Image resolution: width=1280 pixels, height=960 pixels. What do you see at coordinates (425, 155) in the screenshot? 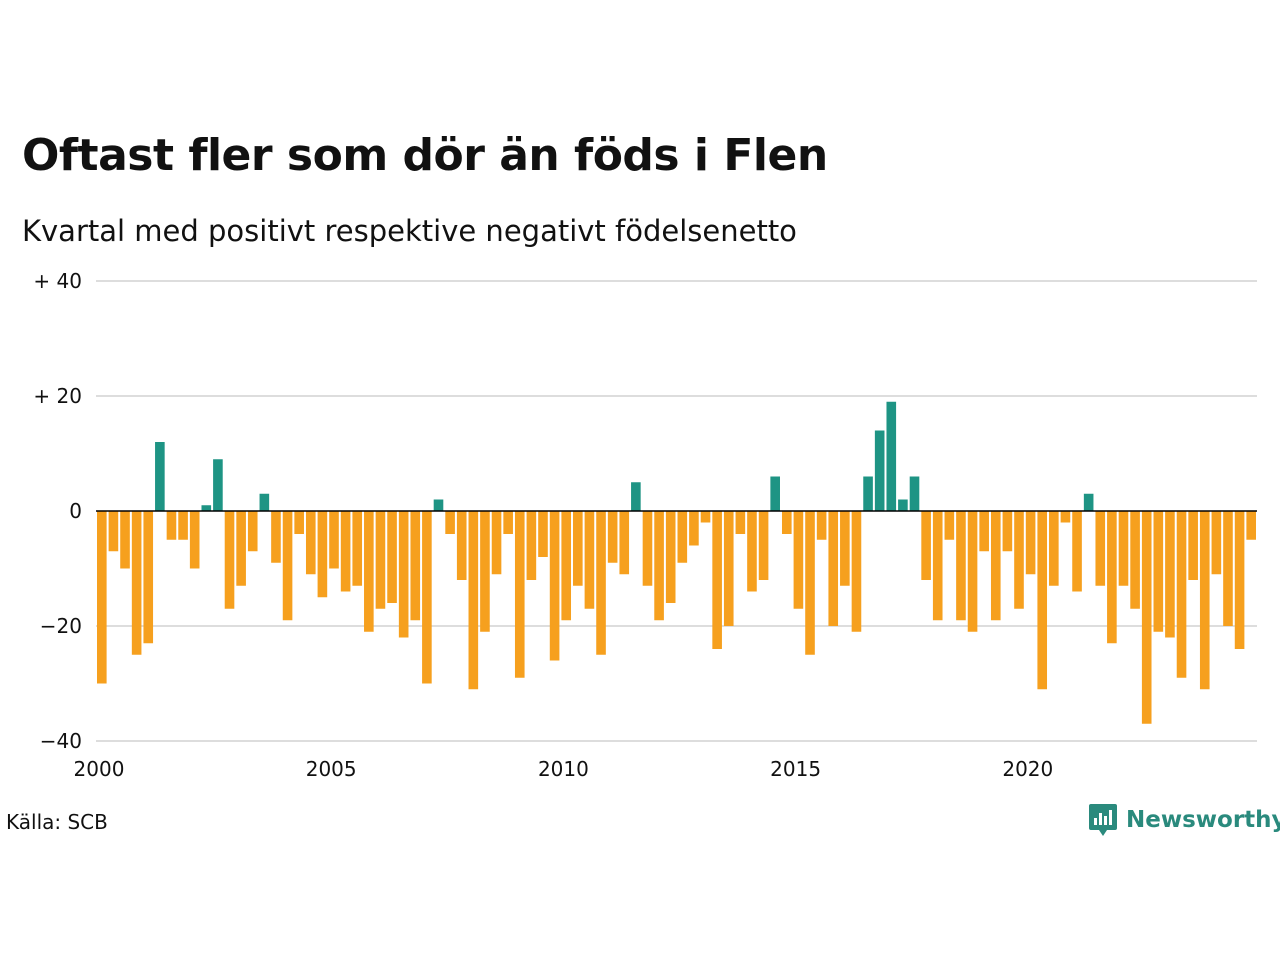
I see `chart-title: Oftast fler som dör än föds i Flen` at bounding box center [425, 155].